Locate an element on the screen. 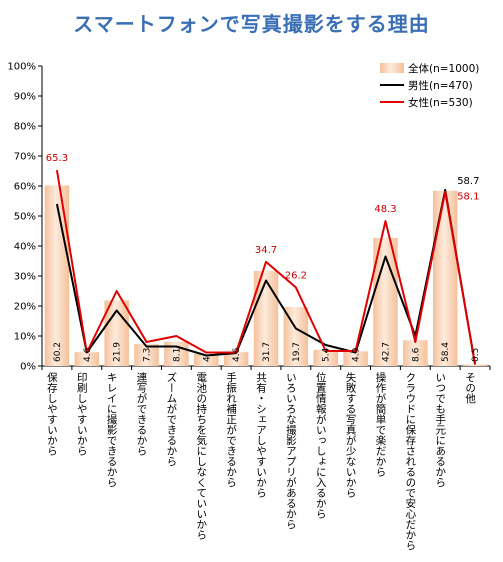 Image resolution: width=503 pixels, height=562 pixels. x-category-label: いつでも手元にあるから is located at coordinates (440, 430).